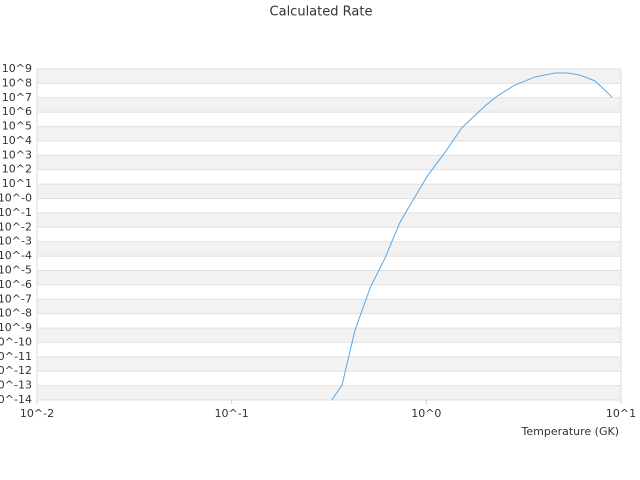  I want to click on y-tick-label: 10^-10, so click(16, 341).